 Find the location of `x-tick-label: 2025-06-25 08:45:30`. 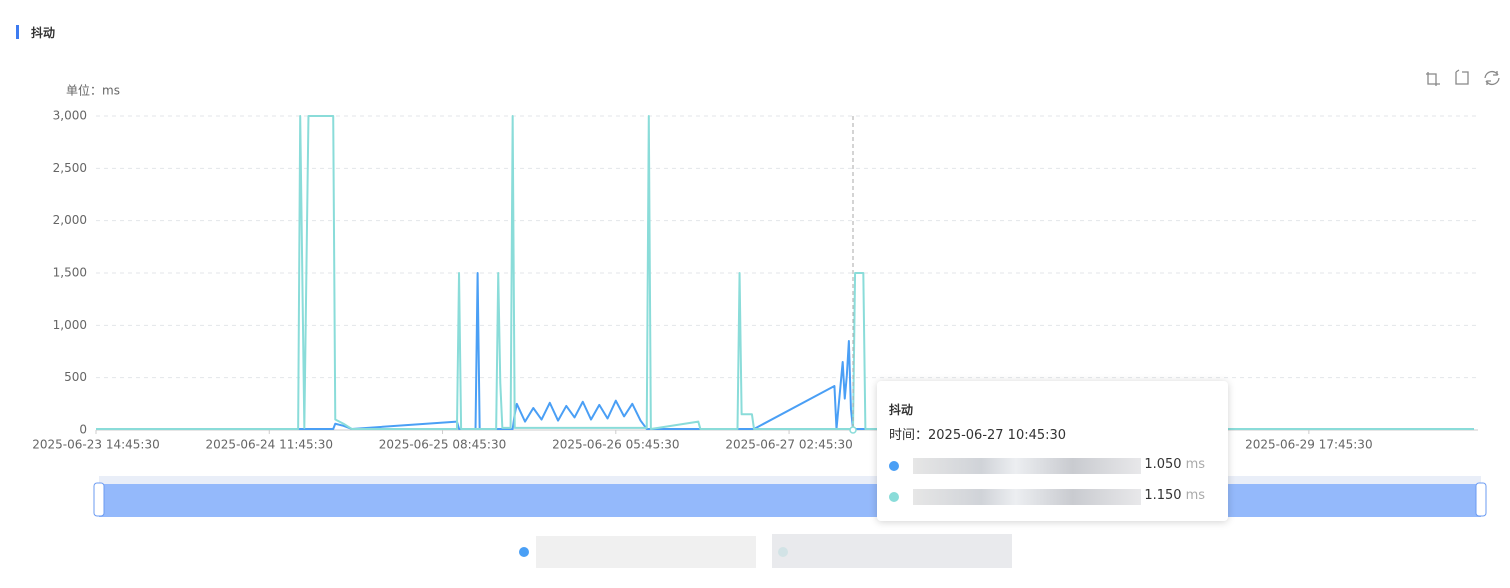

x-tick-label: 2025-06-25 08:45:30 is located at coordinates (442, 445).